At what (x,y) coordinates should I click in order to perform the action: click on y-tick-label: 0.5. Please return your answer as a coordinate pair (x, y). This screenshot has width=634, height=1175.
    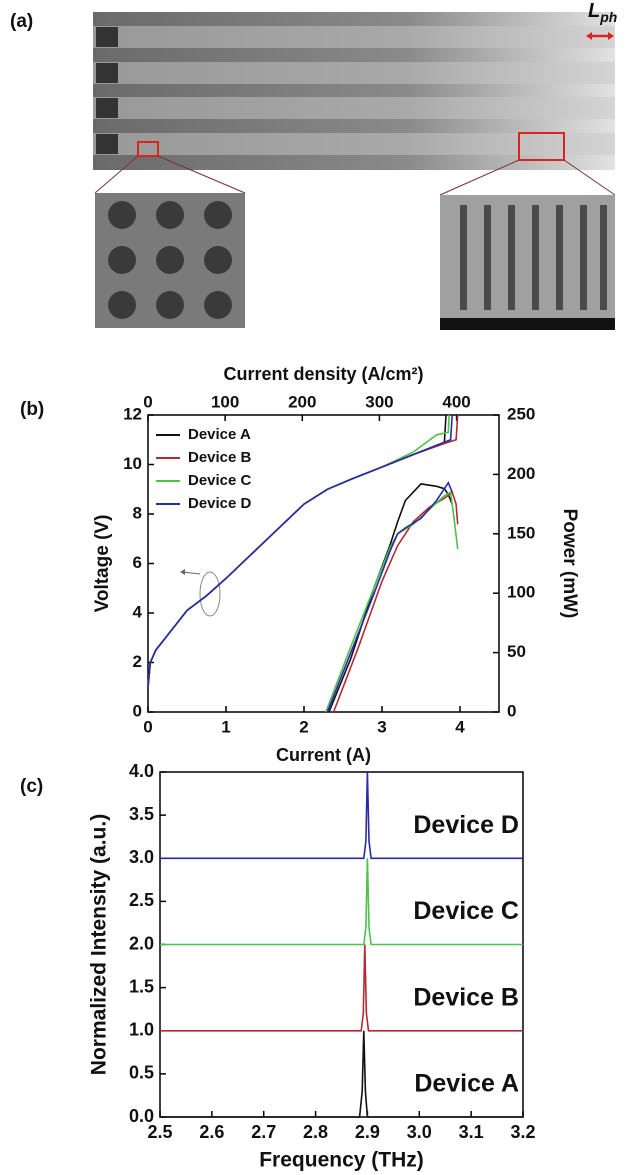
    Looking at the image, I should click on (141, 1073).